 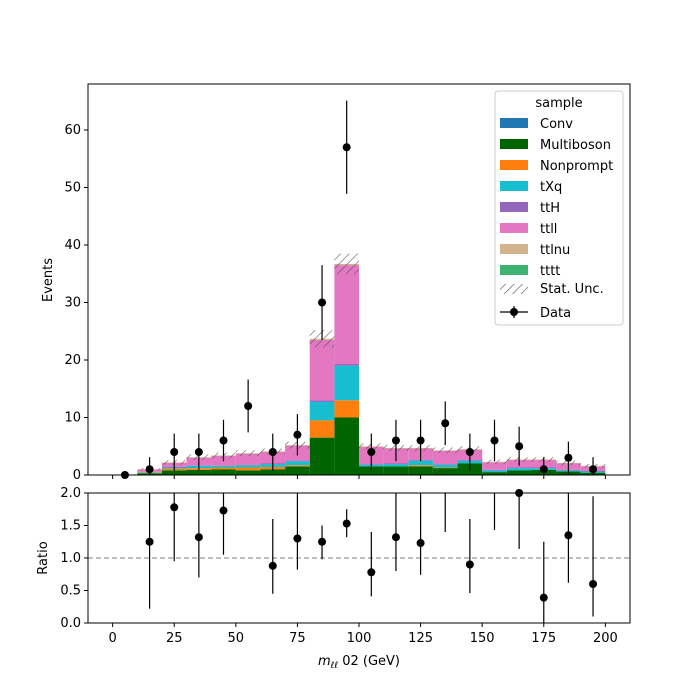 What do you see at coordinates (359, 477) in the screenshot?
I see `main-x-ticks` at bounding box center [359, 477].